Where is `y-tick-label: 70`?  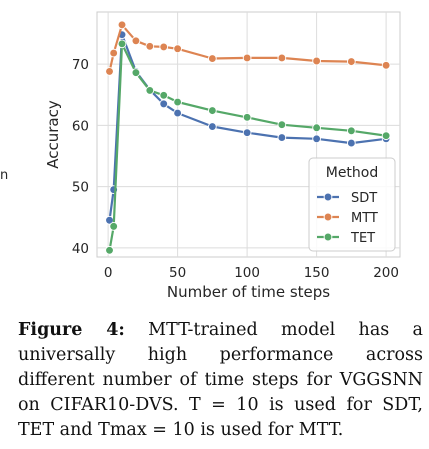
y-tick-label: 70 is located at coordinates (80, 65).